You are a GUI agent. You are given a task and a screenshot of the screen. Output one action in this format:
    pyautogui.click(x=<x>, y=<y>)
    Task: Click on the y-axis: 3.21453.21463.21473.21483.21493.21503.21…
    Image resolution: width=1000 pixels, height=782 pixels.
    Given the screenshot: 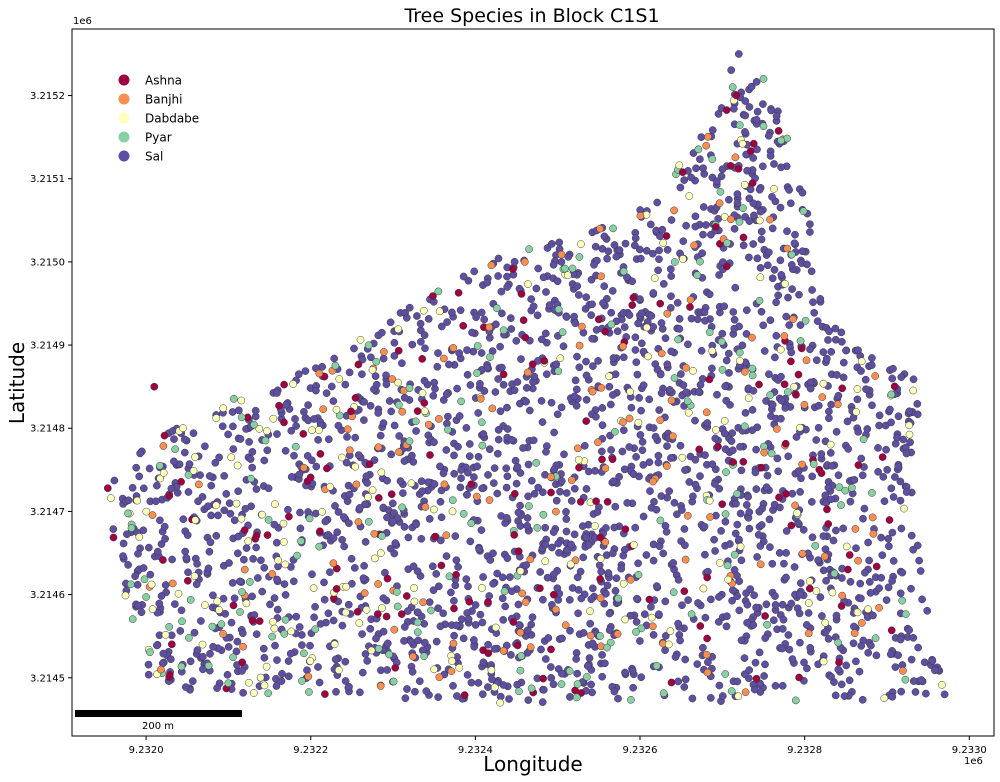 What is the action you would take?
    pyautogui.click(x=51, y=387)
    